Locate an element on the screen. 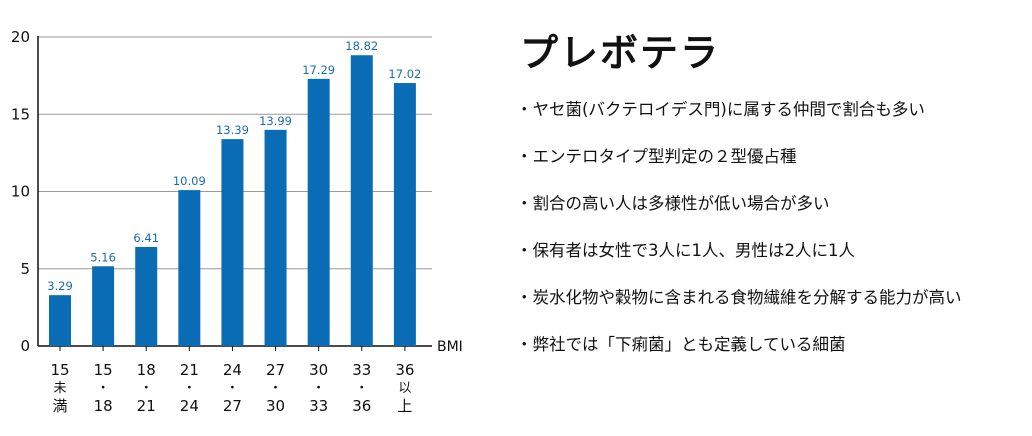  y-tick-label: 10 is located at coordinates (20, 192).